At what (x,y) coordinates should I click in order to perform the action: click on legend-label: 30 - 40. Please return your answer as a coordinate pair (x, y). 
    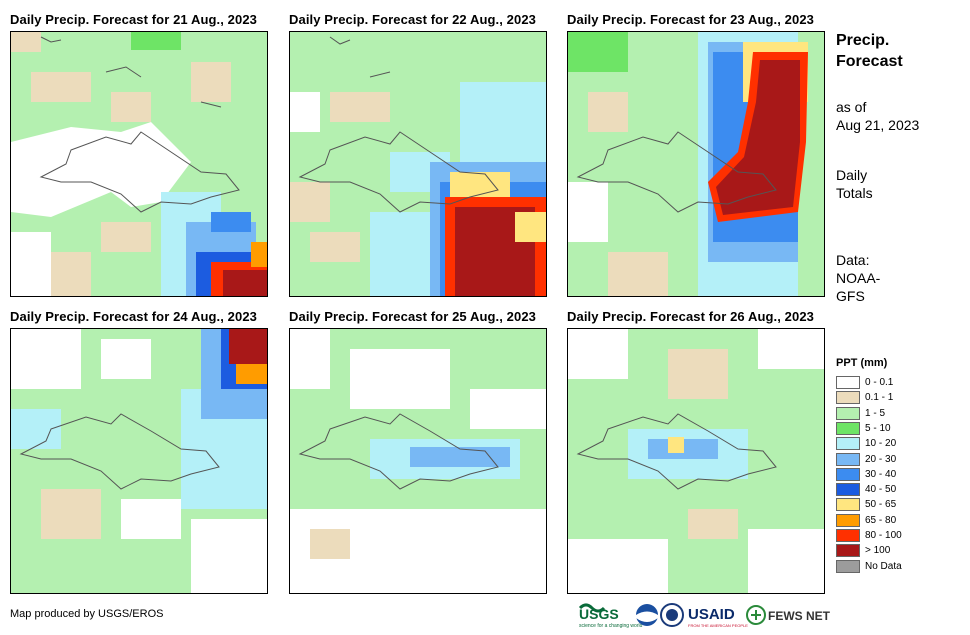
    Looking at the image, I should click on (881, 474).